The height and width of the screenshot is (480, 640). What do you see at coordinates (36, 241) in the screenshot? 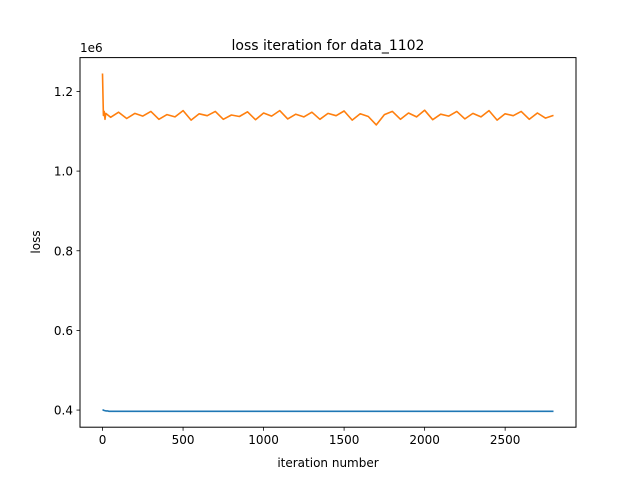
I see `y-axis-label: loss` at bounding box center [36, 241].